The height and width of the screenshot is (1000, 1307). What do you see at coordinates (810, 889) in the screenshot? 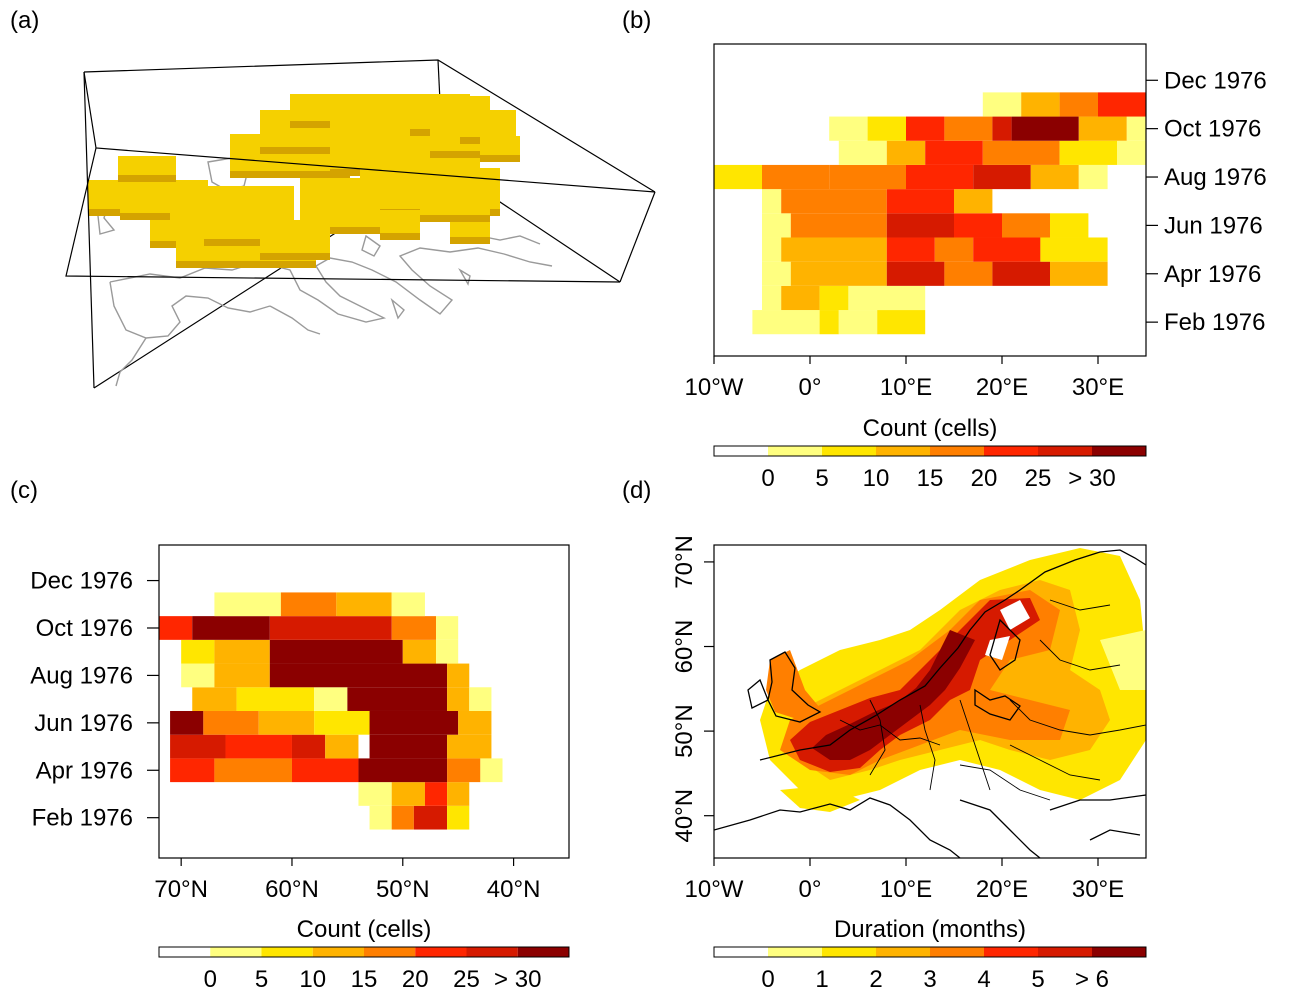
I see `x-tick-label: 0°` at bounding box center [810, 889].